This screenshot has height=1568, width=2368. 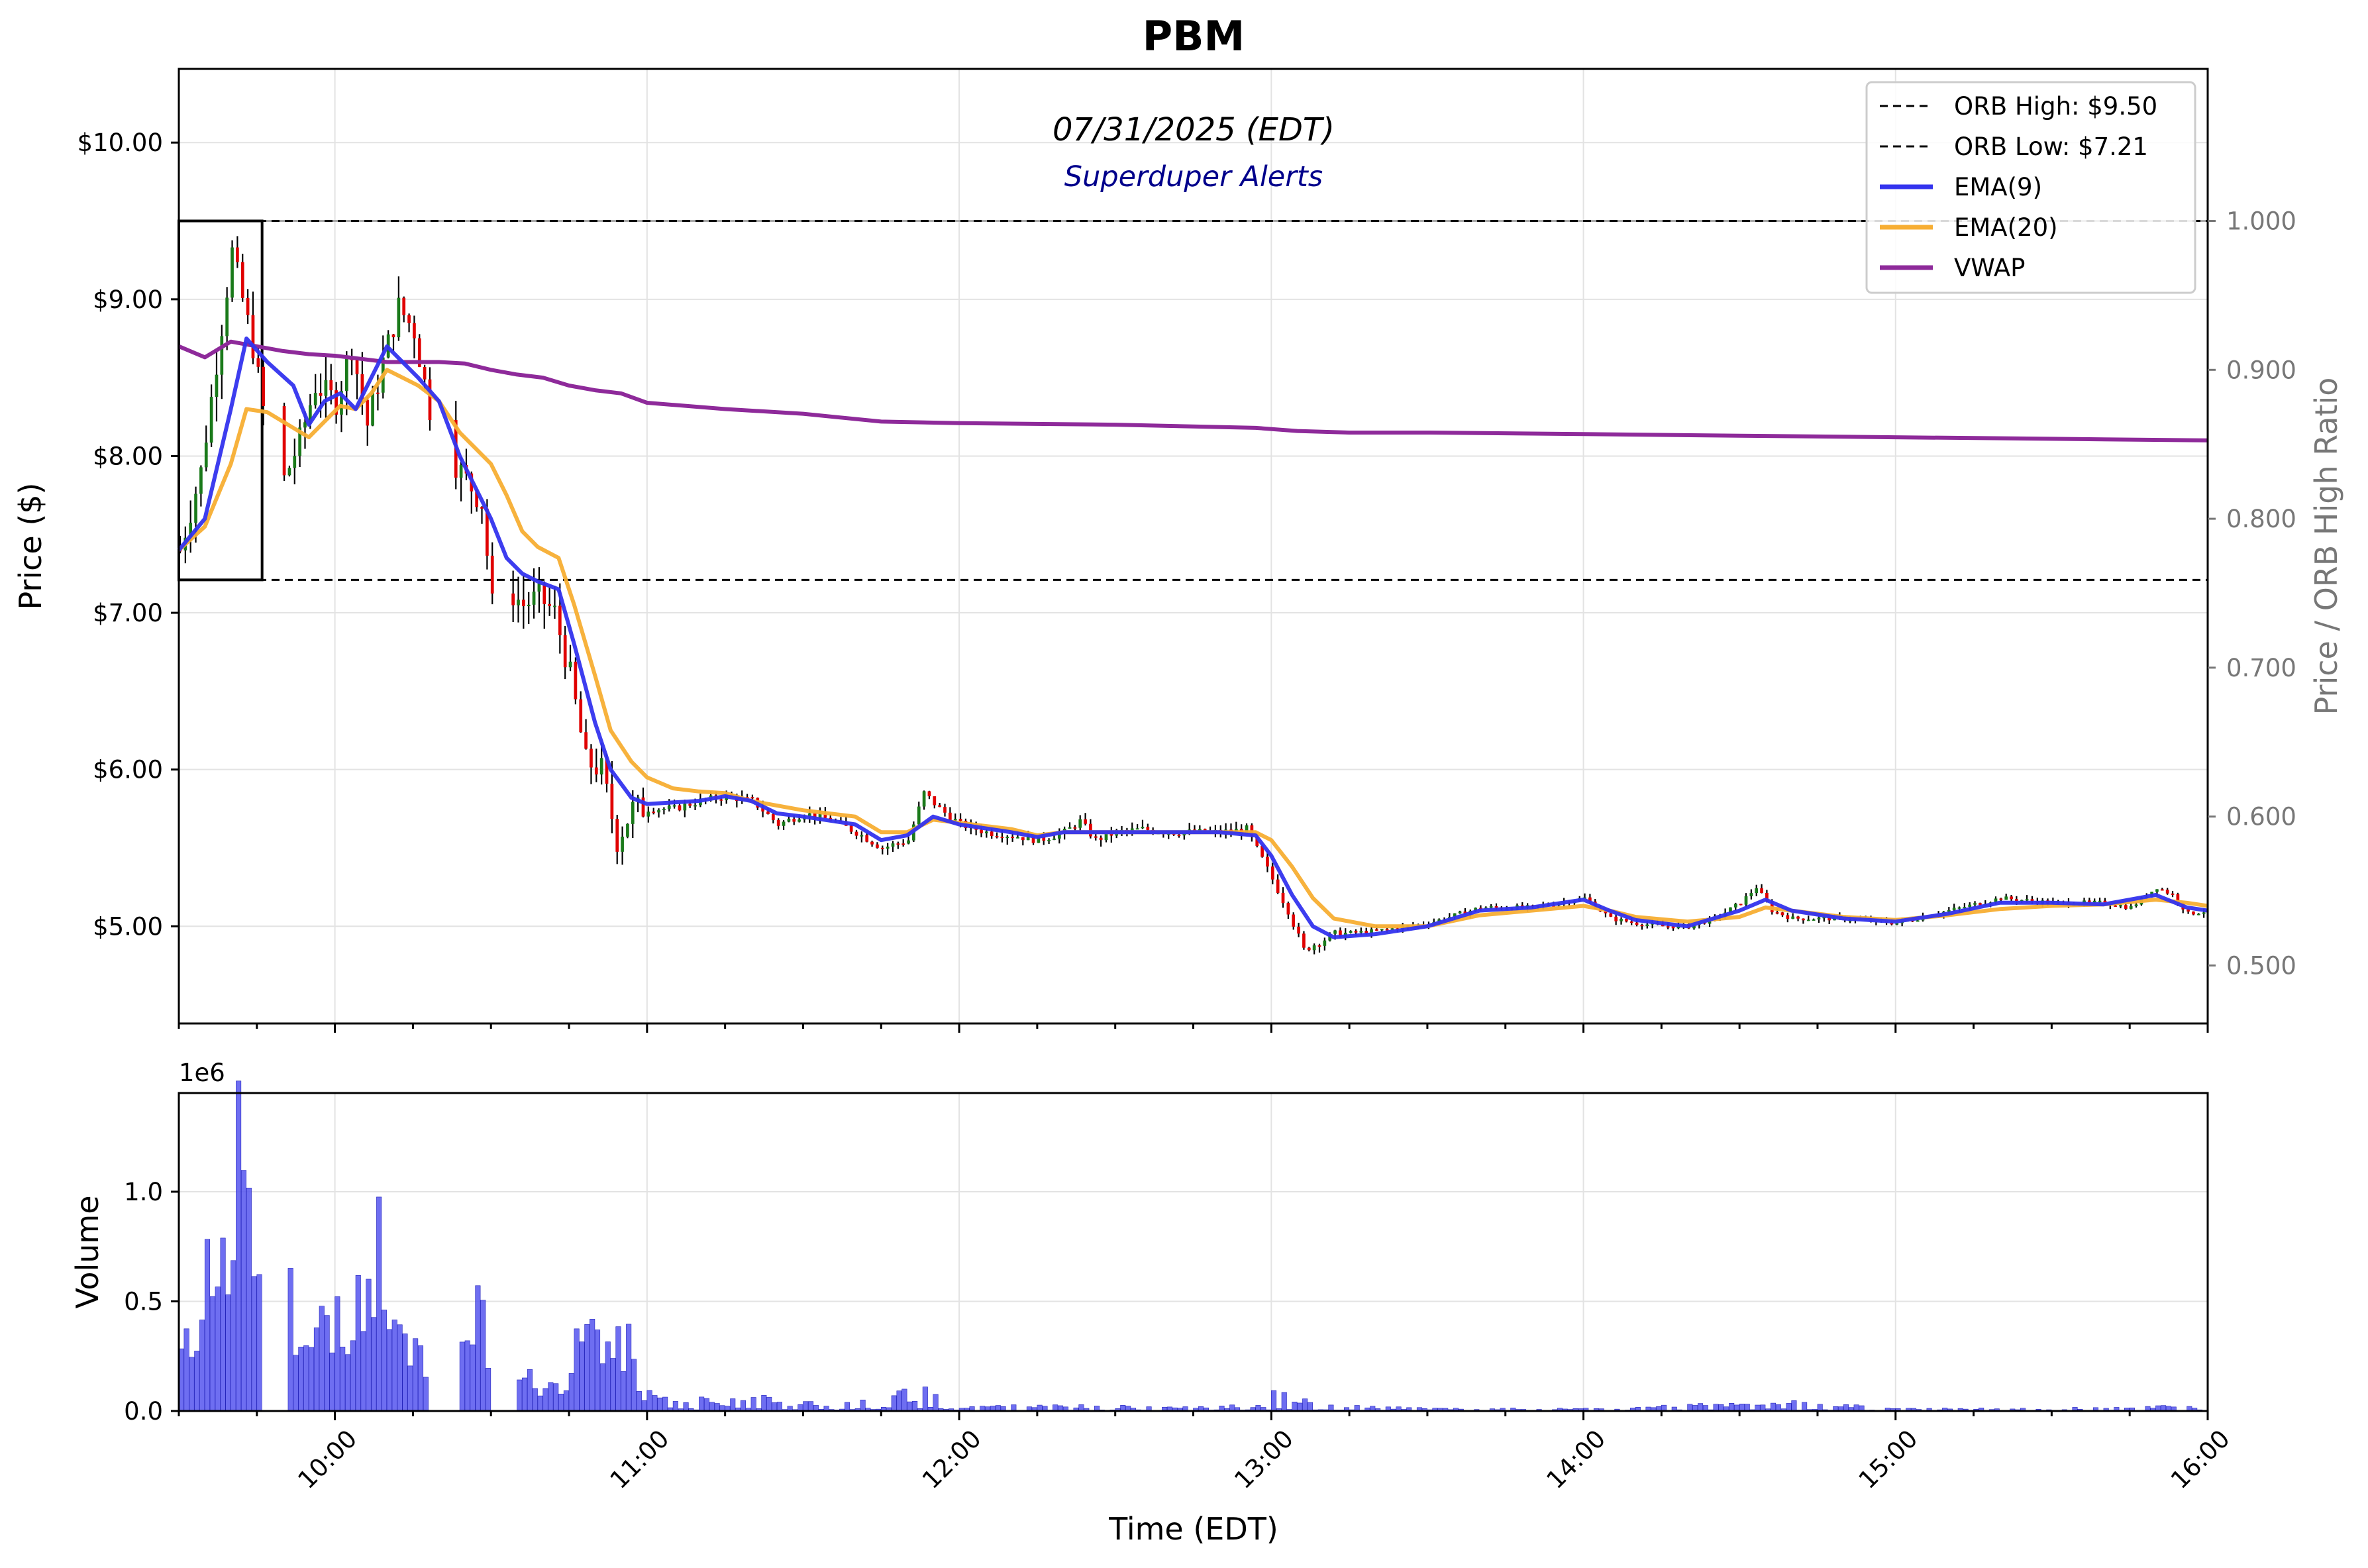 What do you see at coordinates (2031, 187) in the screenshot?
I see `legend-box` at bounding box center [2031, 187].